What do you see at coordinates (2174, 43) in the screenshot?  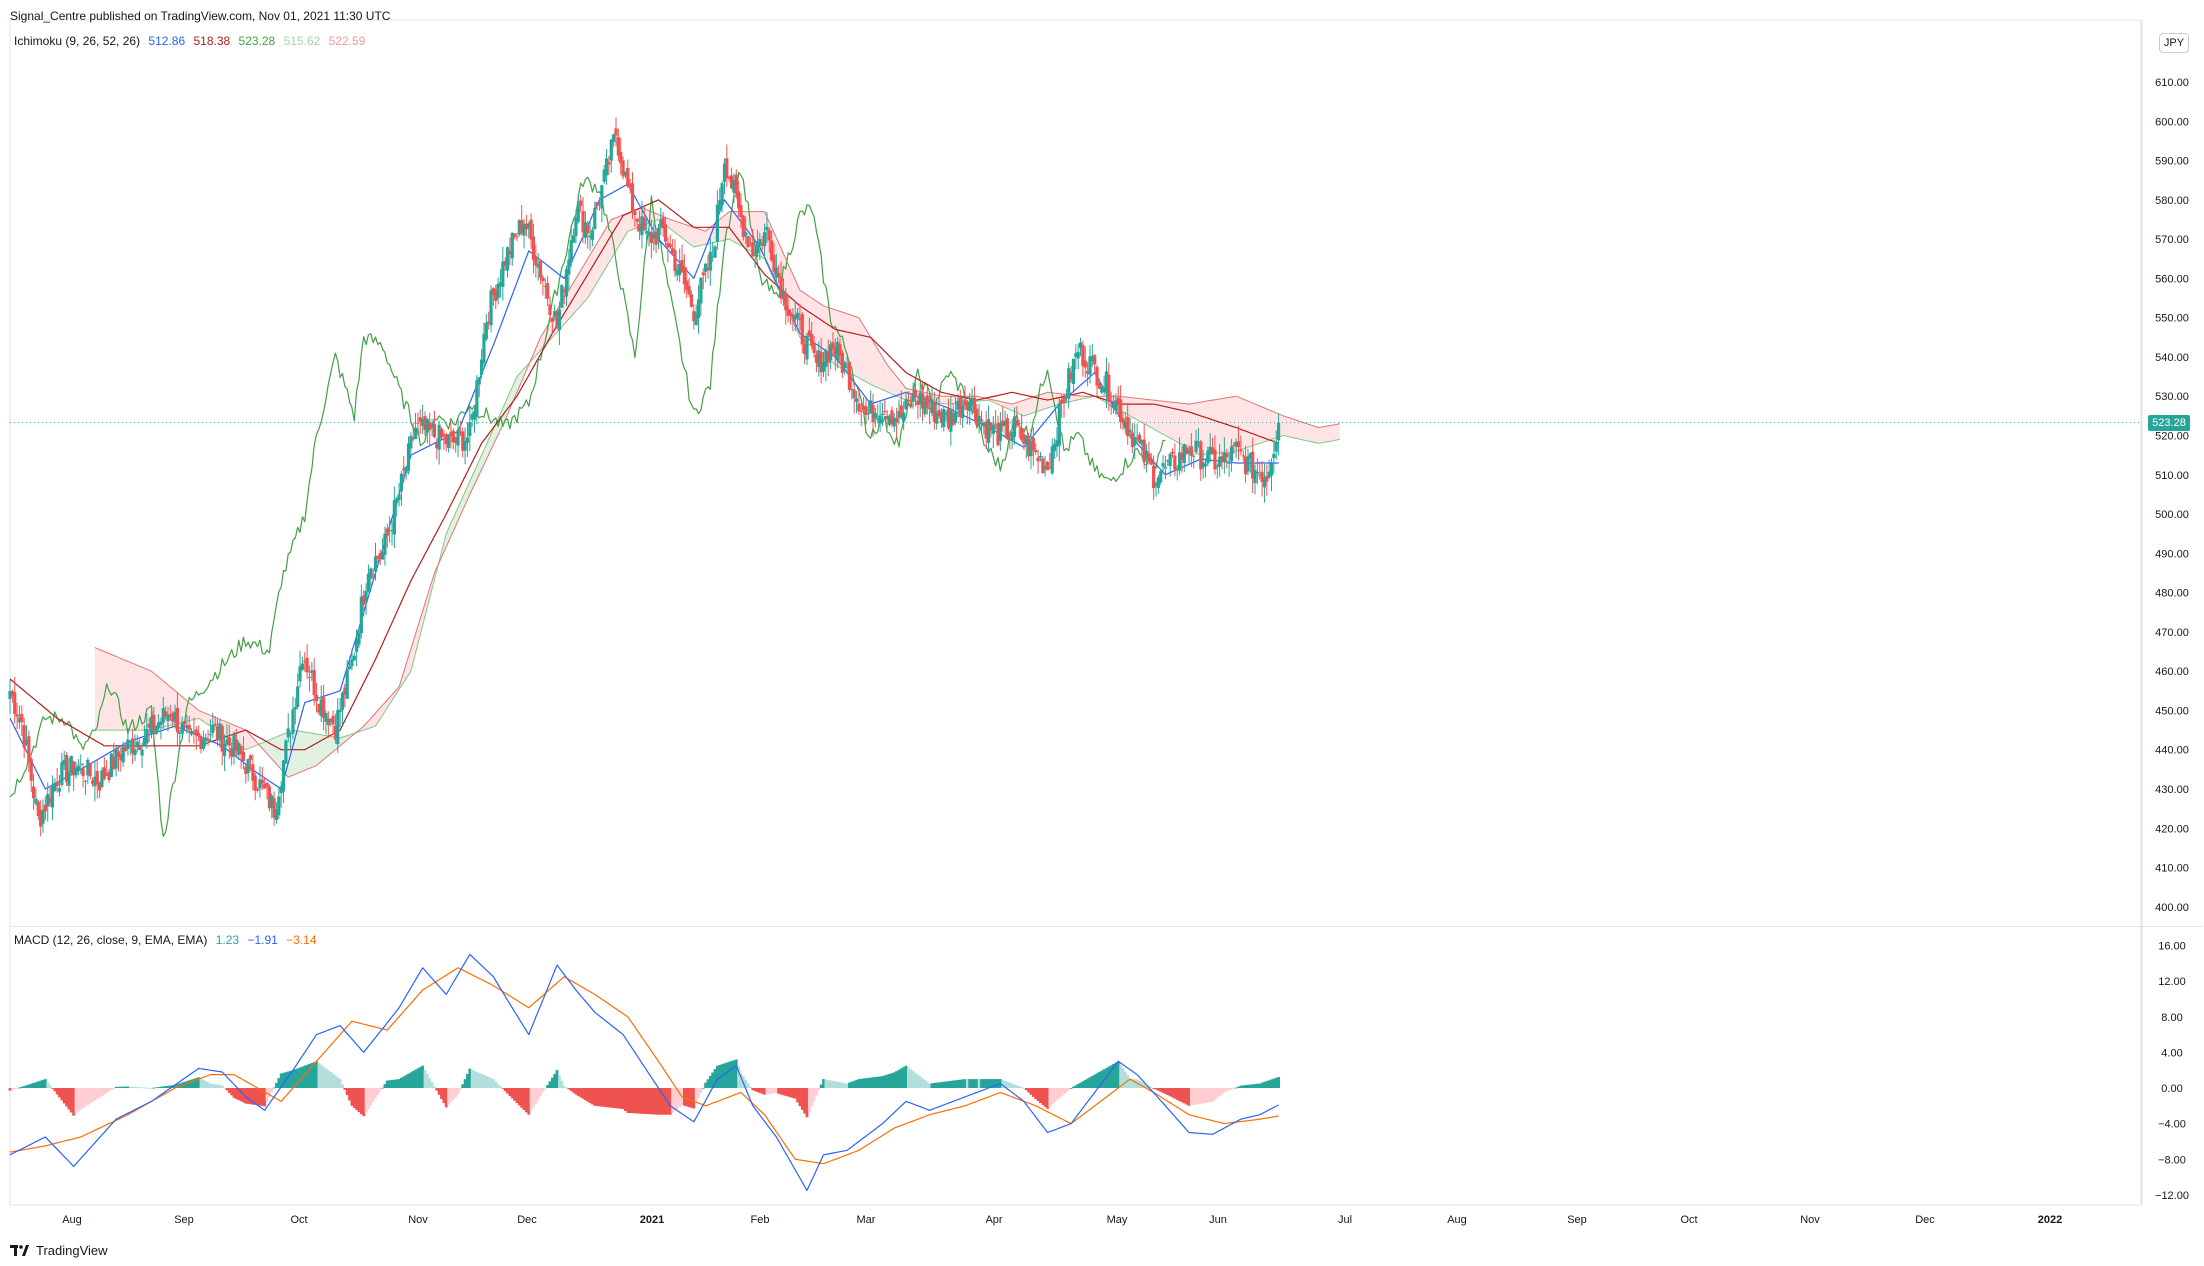 I see `currency-badge: JPY` at bounding box center [2174, 43].